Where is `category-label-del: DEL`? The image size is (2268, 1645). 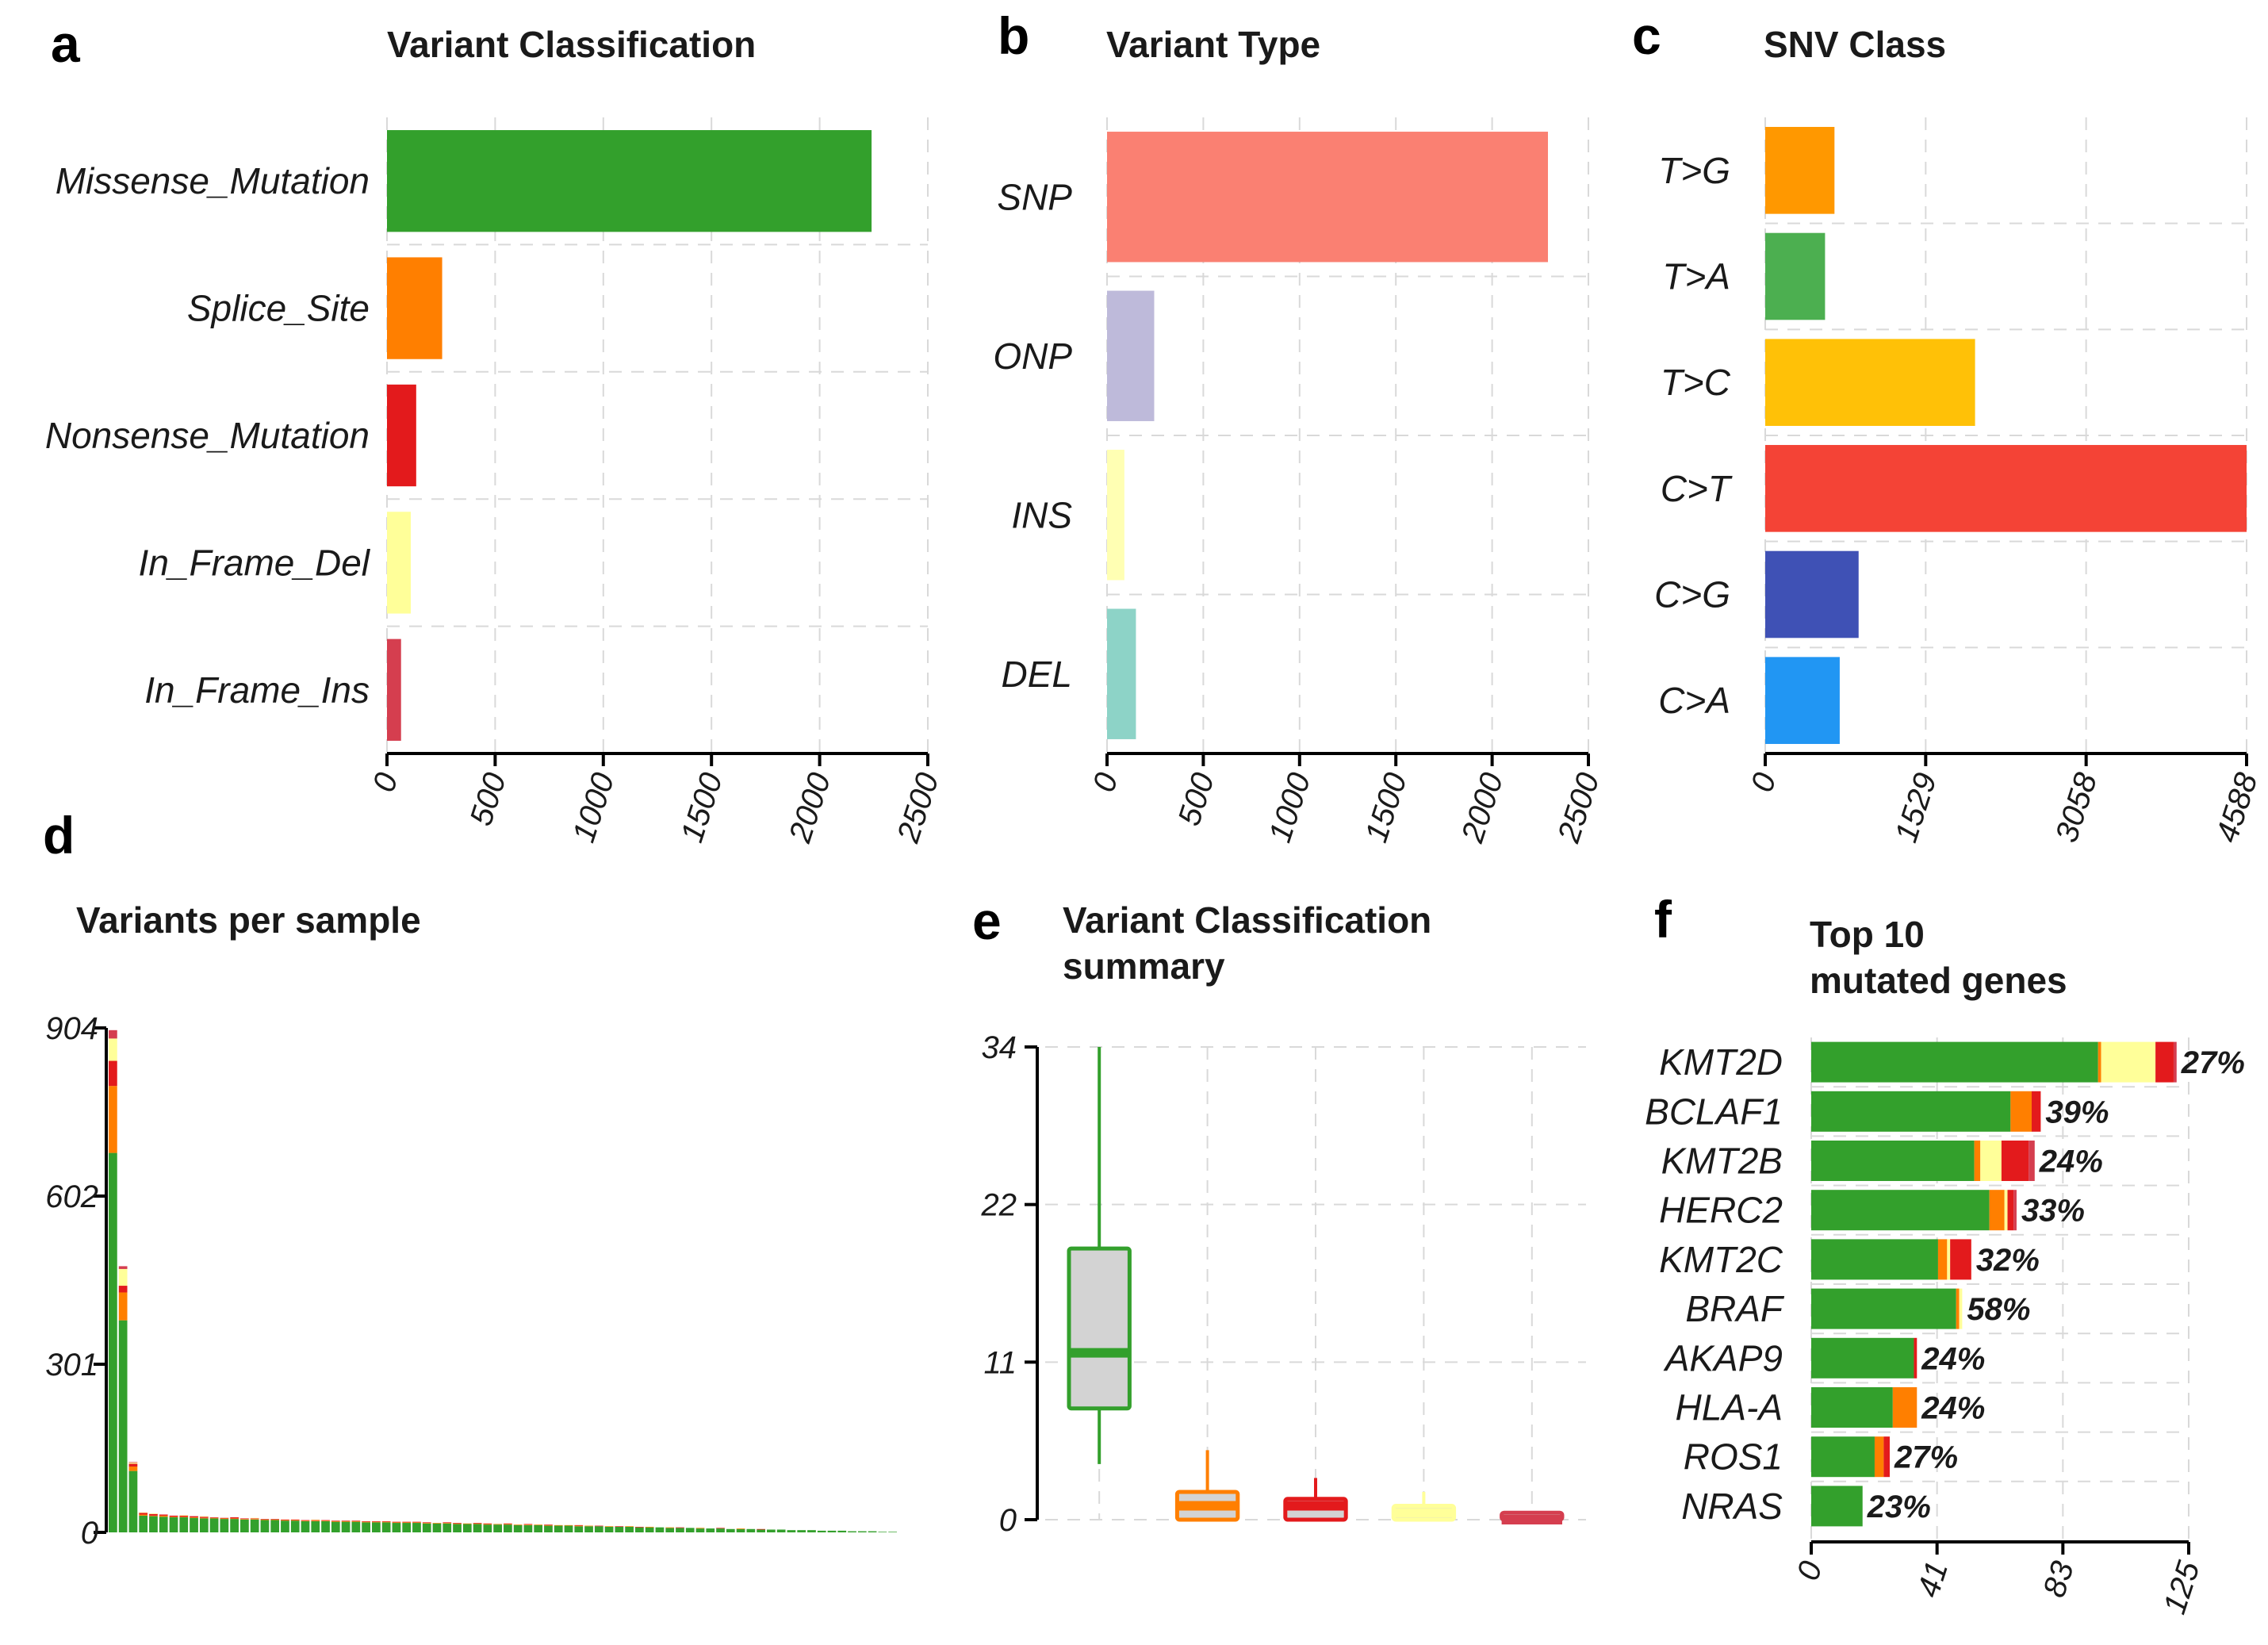 category-label-del: DEL is located at coordinates (1037, 675).